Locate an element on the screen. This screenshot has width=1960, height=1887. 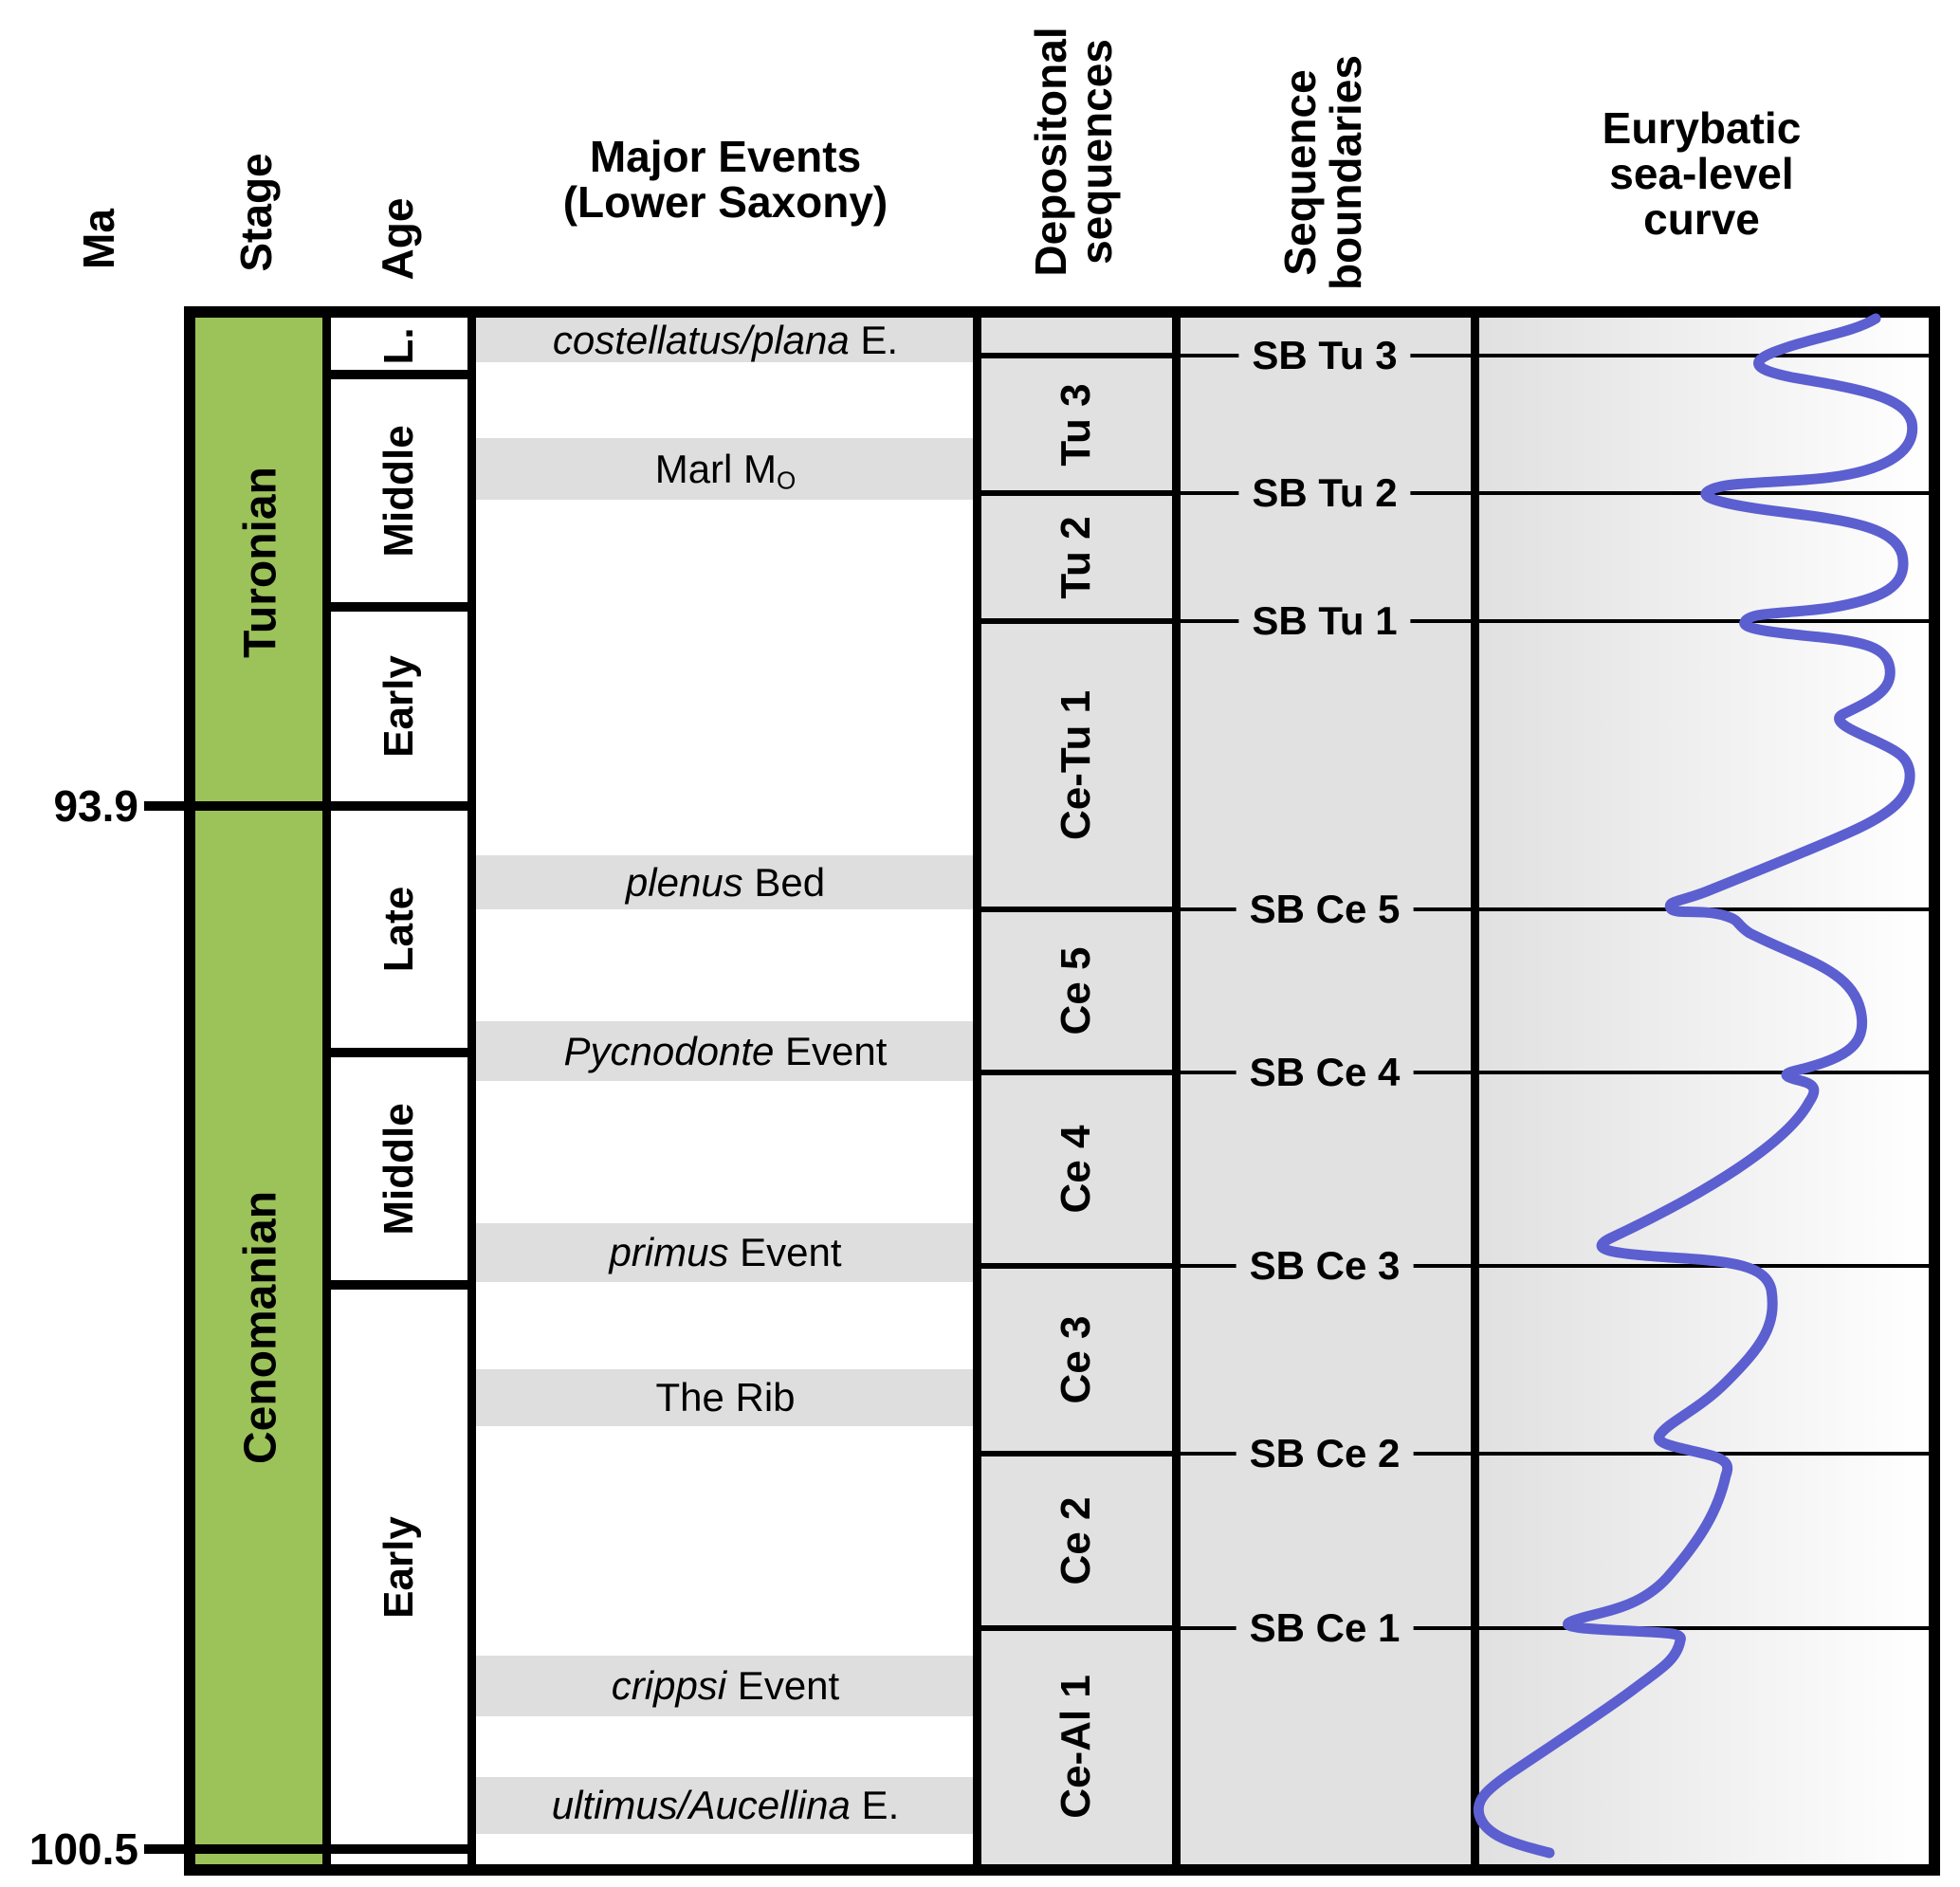
sequence-label: Ce 4 is located at coordinates (1076, 1169).